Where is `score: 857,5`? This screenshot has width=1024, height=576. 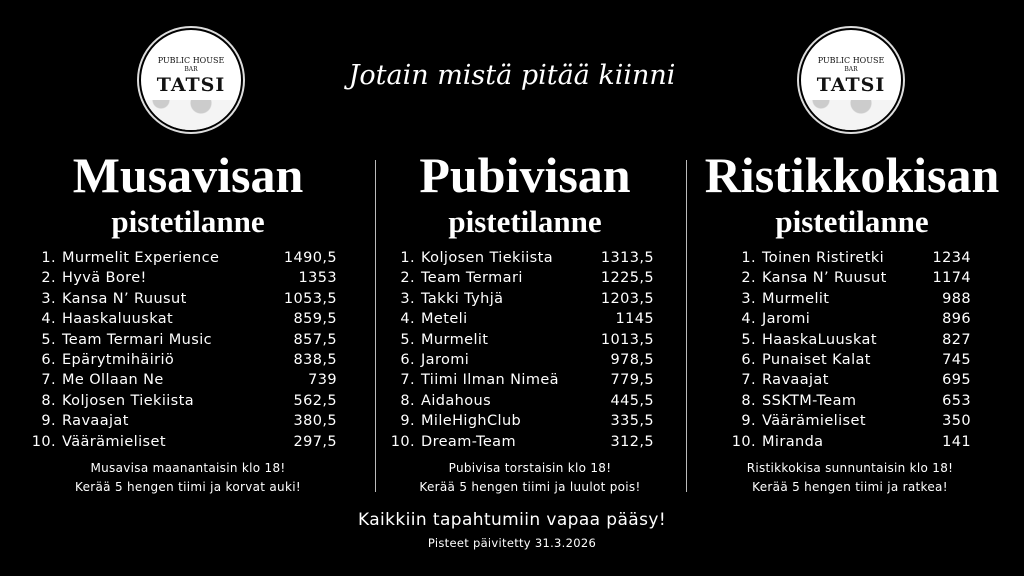
score: 857,5 is located at coordinates (315, 339).